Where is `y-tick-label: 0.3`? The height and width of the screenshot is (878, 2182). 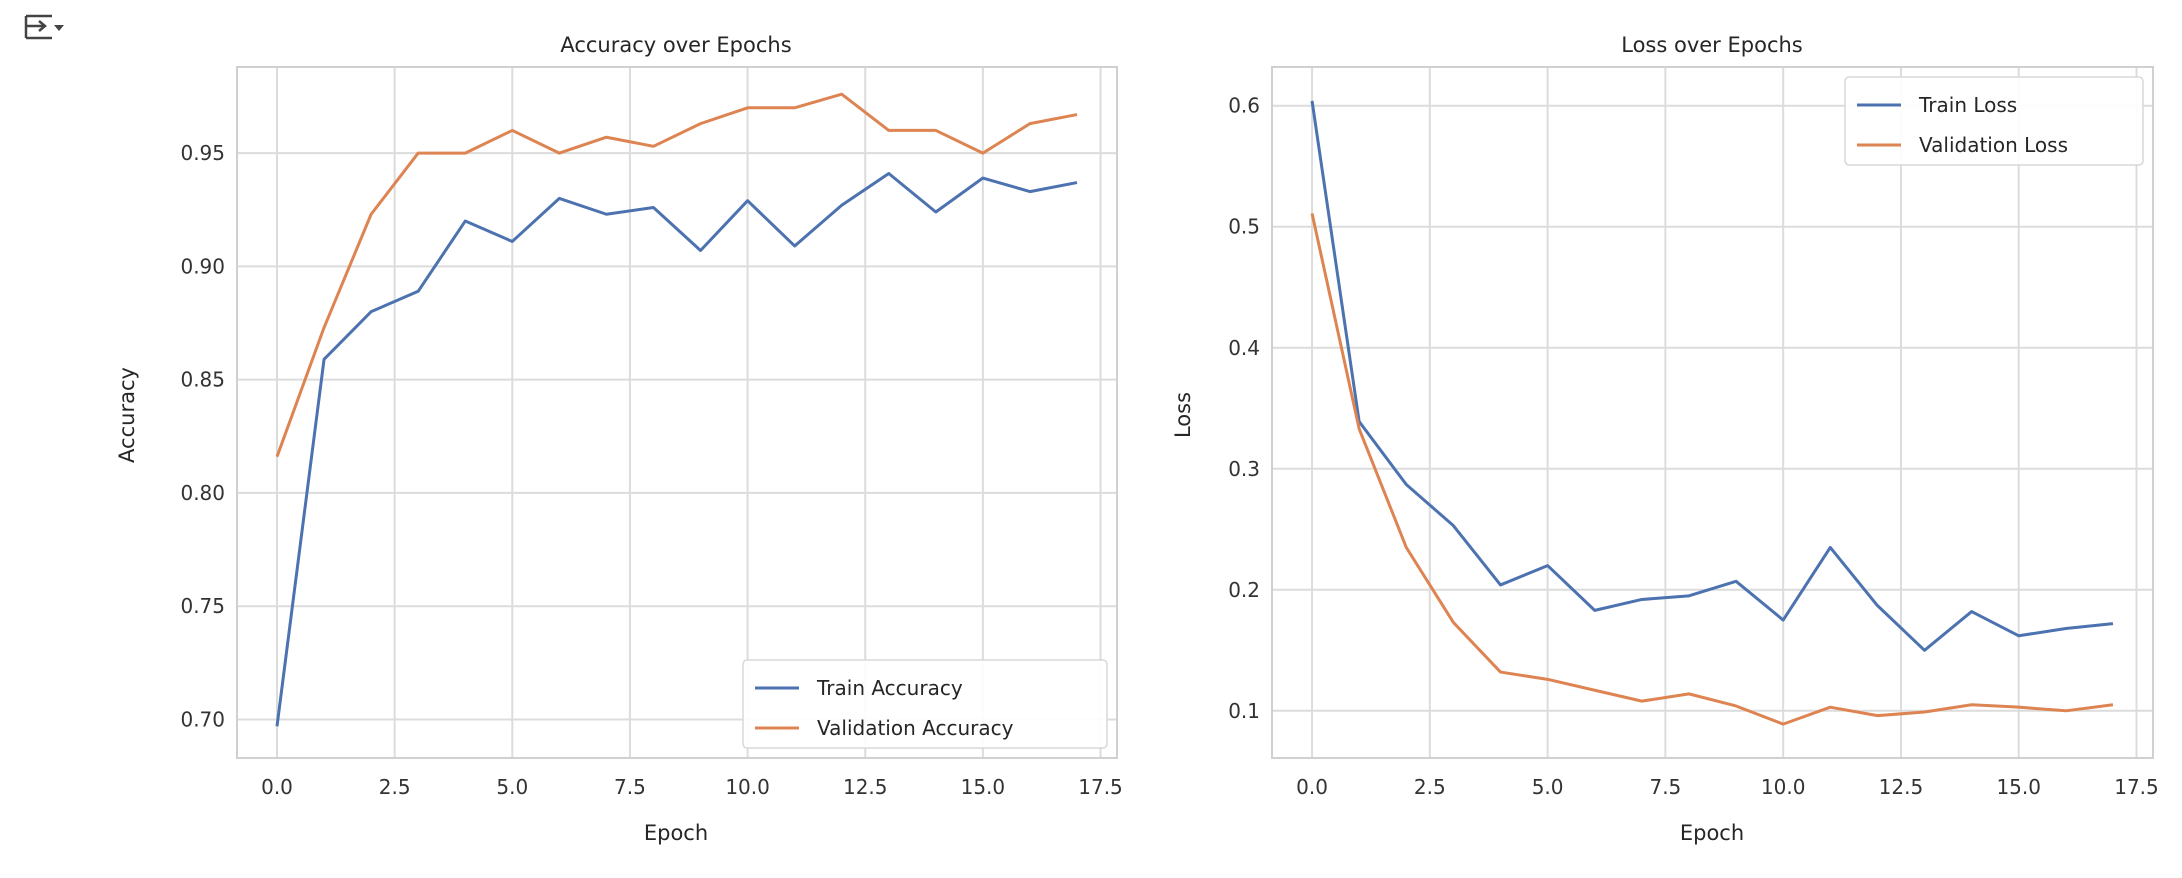
y-tick-label: 0.3 is located at coordinates (1244, 469).